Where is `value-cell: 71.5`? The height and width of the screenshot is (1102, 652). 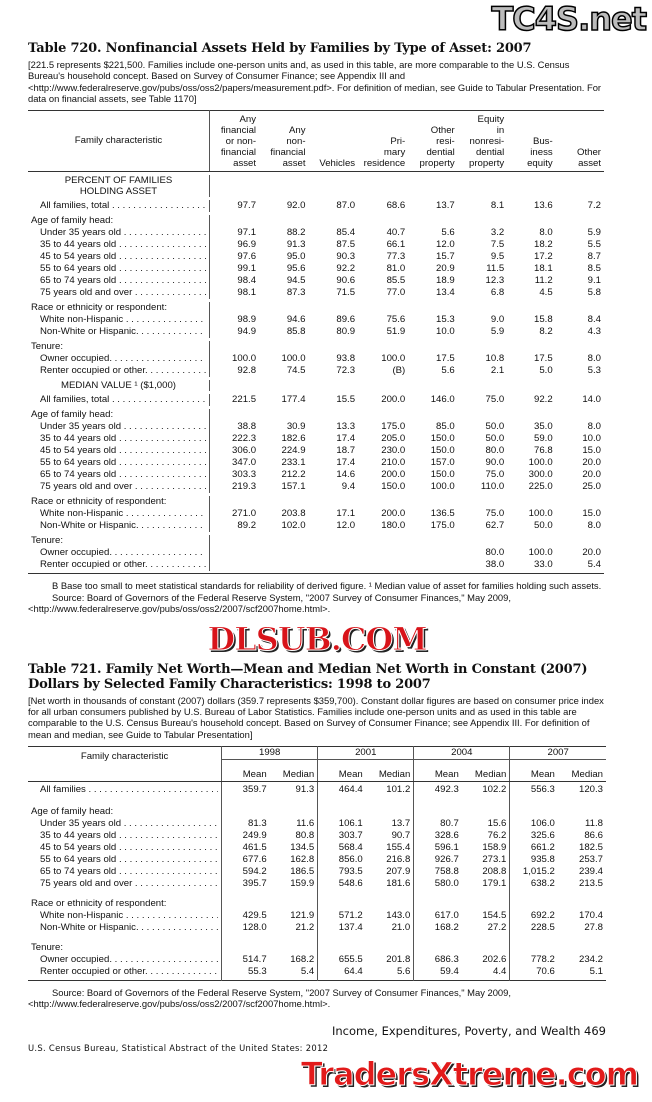 value-cell: 71.5 is located at coordinates (346, 292).